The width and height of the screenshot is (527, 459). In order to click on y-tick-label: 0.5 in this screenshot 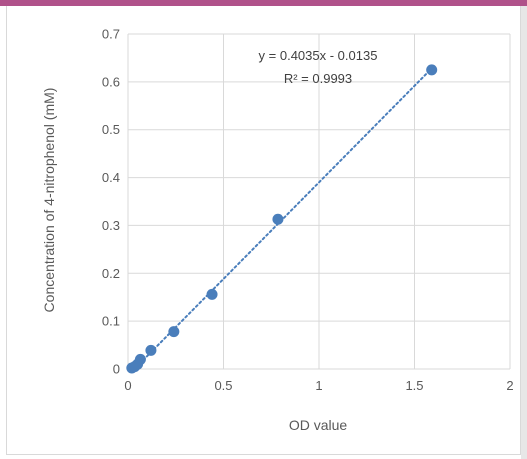, I will do `click(111, 129)`.